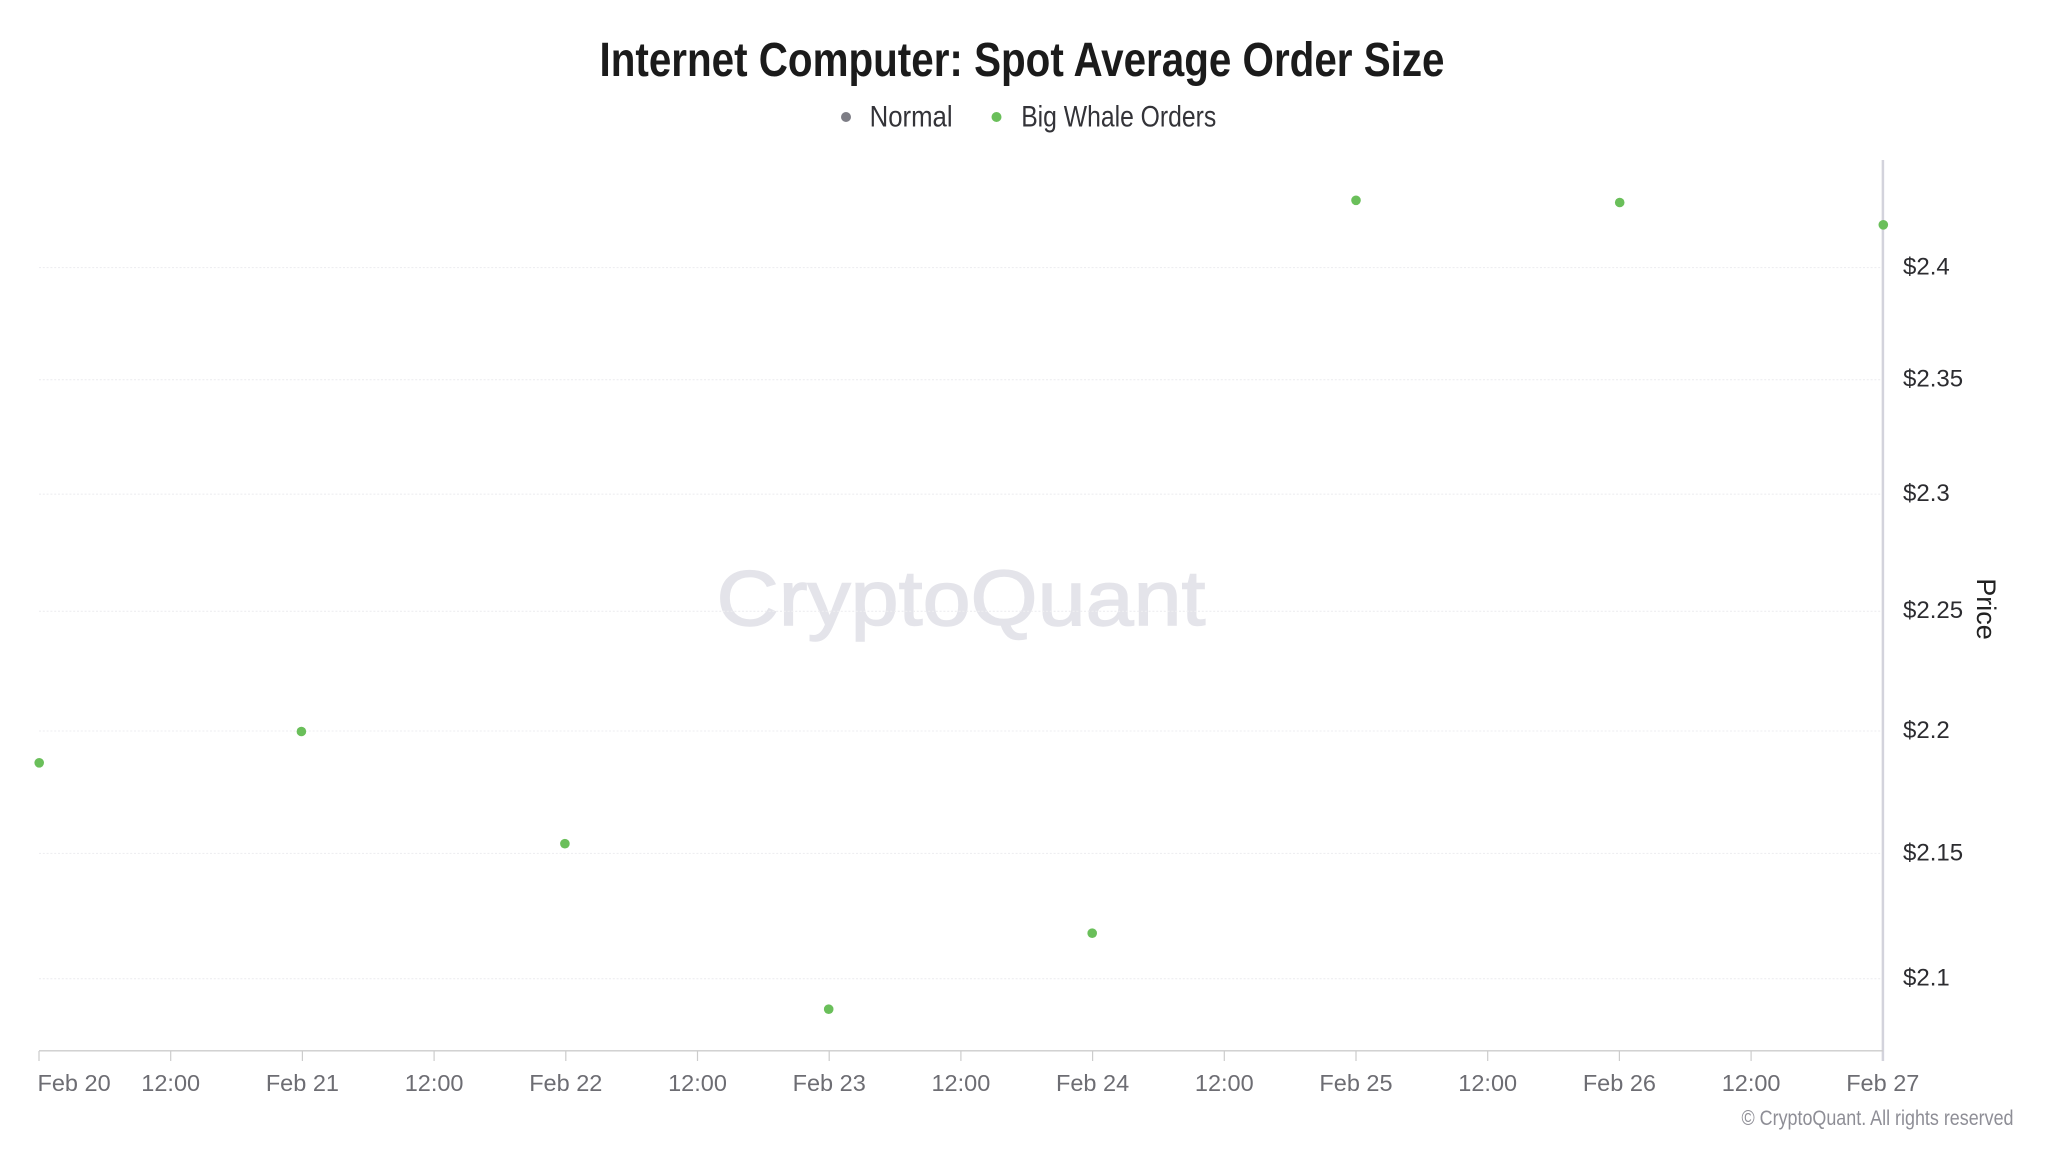 The width and height of the screenshot is (2048, 1152). What do you see at coordinates (829, 1083) in the screenshot?
I see `svg-text: Feb 23` at bounding box center [829, 1083].